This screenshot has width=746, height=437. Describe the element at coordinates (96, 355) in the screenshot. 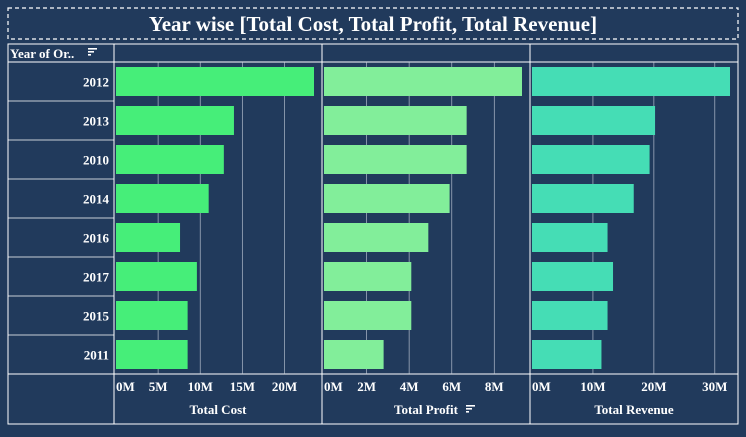

I see `row-label: 2011` at that location.